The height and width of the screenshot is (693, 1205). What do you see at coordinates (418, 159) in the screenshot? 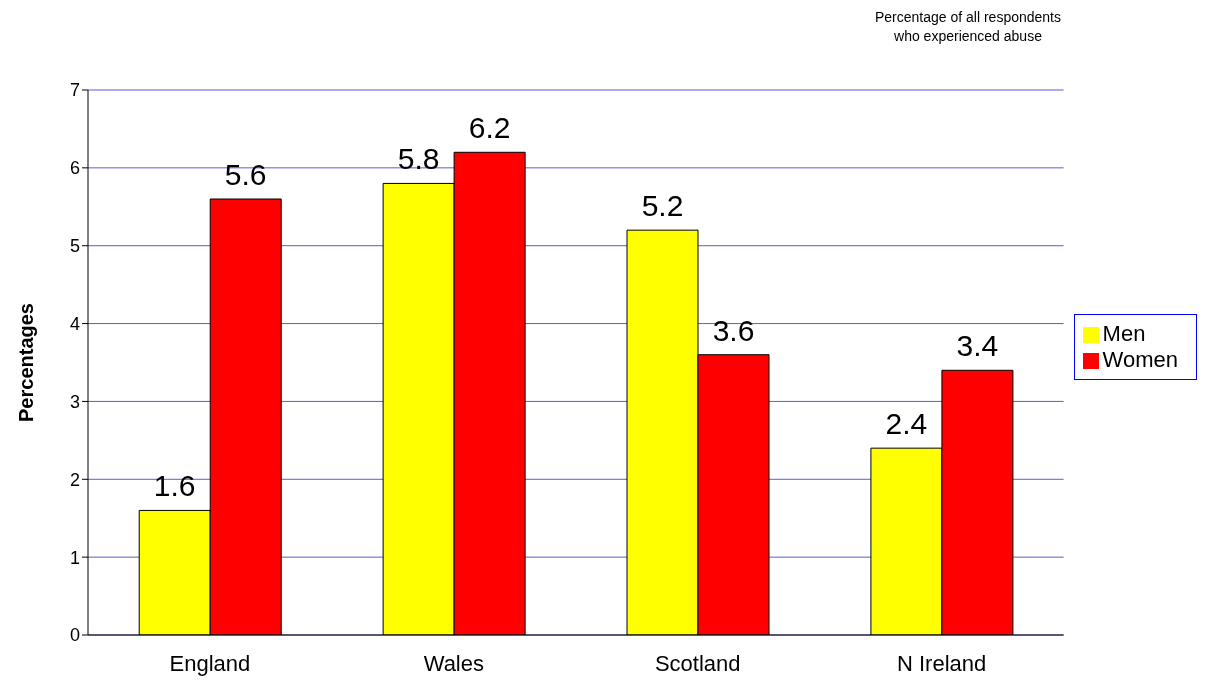
I see `data-label: 5.8` at bounding box center [418, 159].